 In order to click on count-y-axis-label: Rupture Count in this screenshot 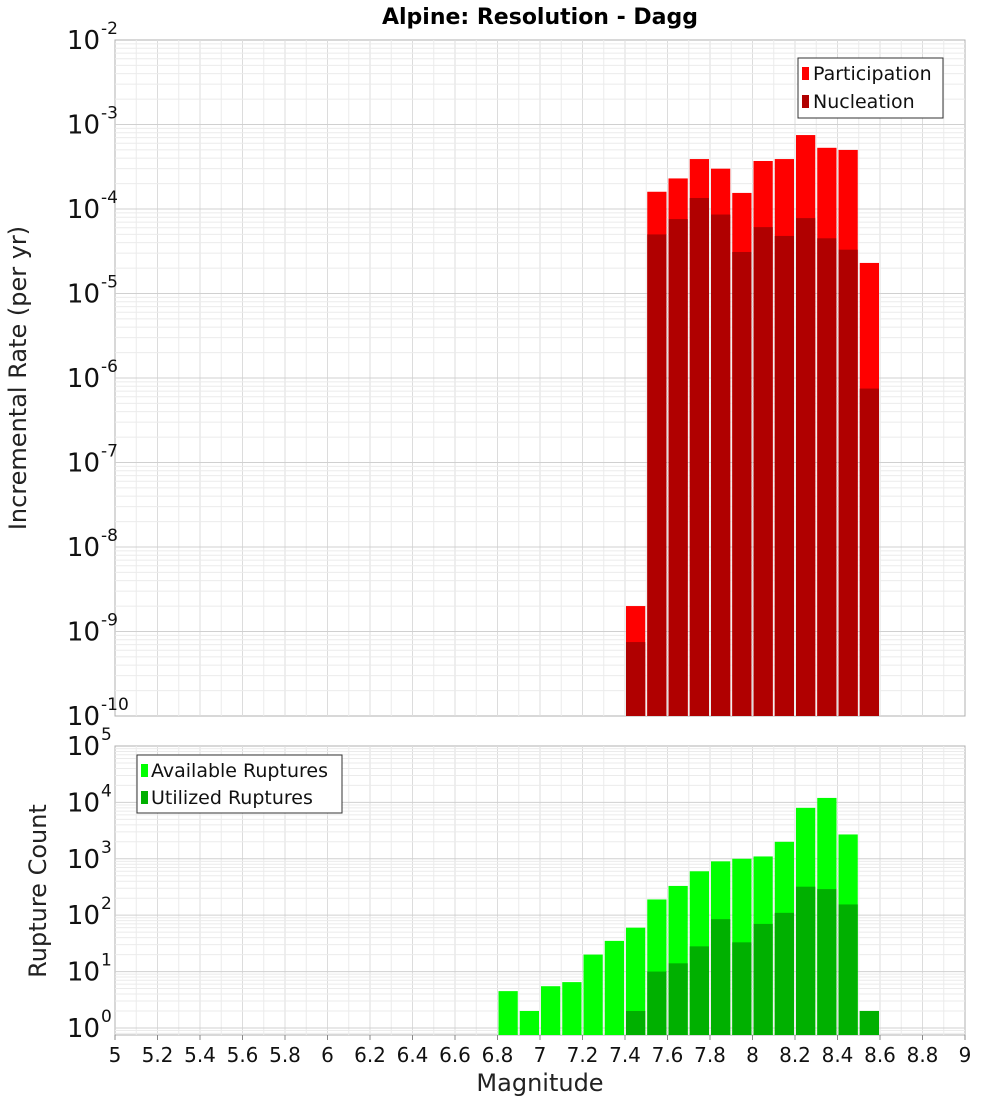, I will do `click(38, 891)`.